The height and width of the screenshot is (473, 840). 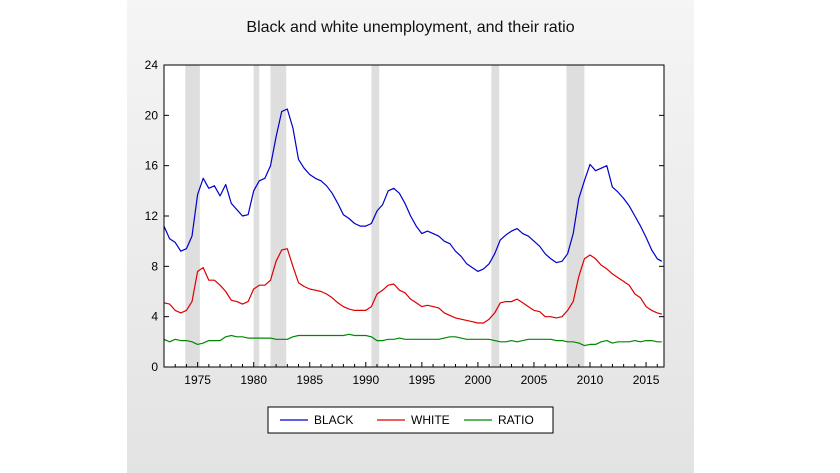 What do you see at coordinates (333, 420) in the screenshot?
I see `legend-label-black: BLACK` at bounding box center [333, 420].